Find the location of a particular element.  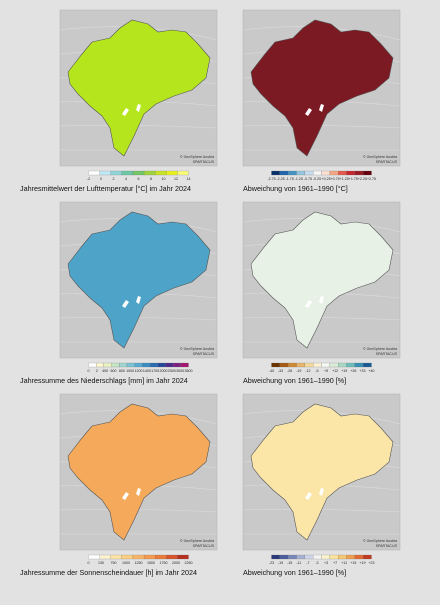

colorbar-tick-label: 12 is located at coordinates (176, 179).